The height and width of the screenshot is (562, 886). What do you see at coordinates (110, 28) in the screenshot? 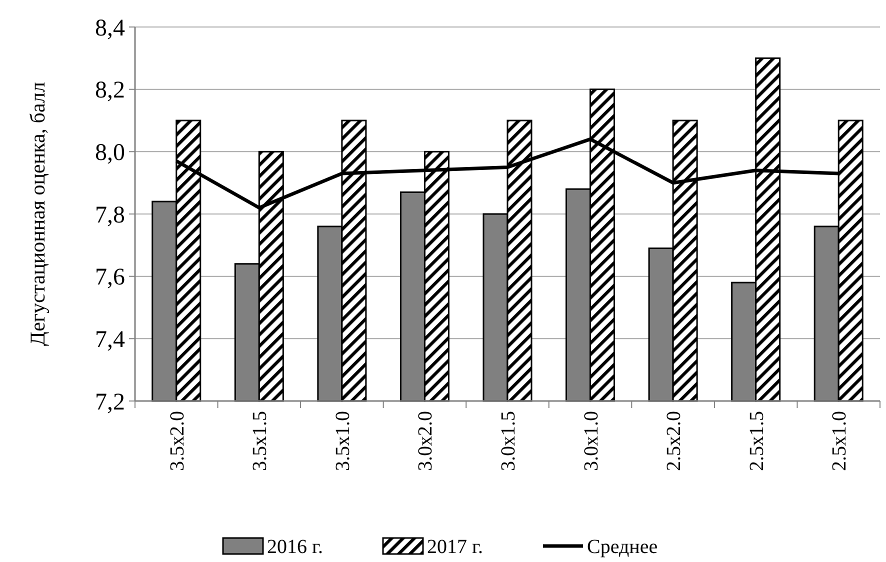
I see `y-tick-label: 8,4` at bounding box center [110, 28].